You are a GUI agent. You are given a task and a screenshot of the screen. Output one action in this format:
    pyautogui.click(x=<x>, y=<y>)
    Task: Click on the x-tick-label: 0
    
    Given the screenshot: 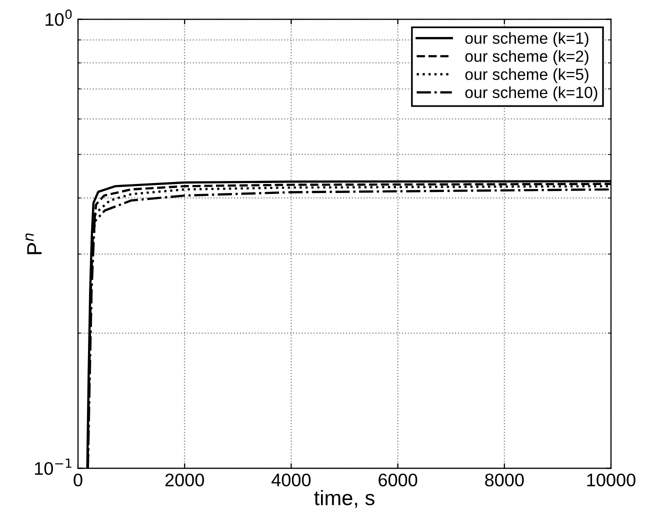 What is the action you would take?
    pyautogui.click(x=78, y=480)
    